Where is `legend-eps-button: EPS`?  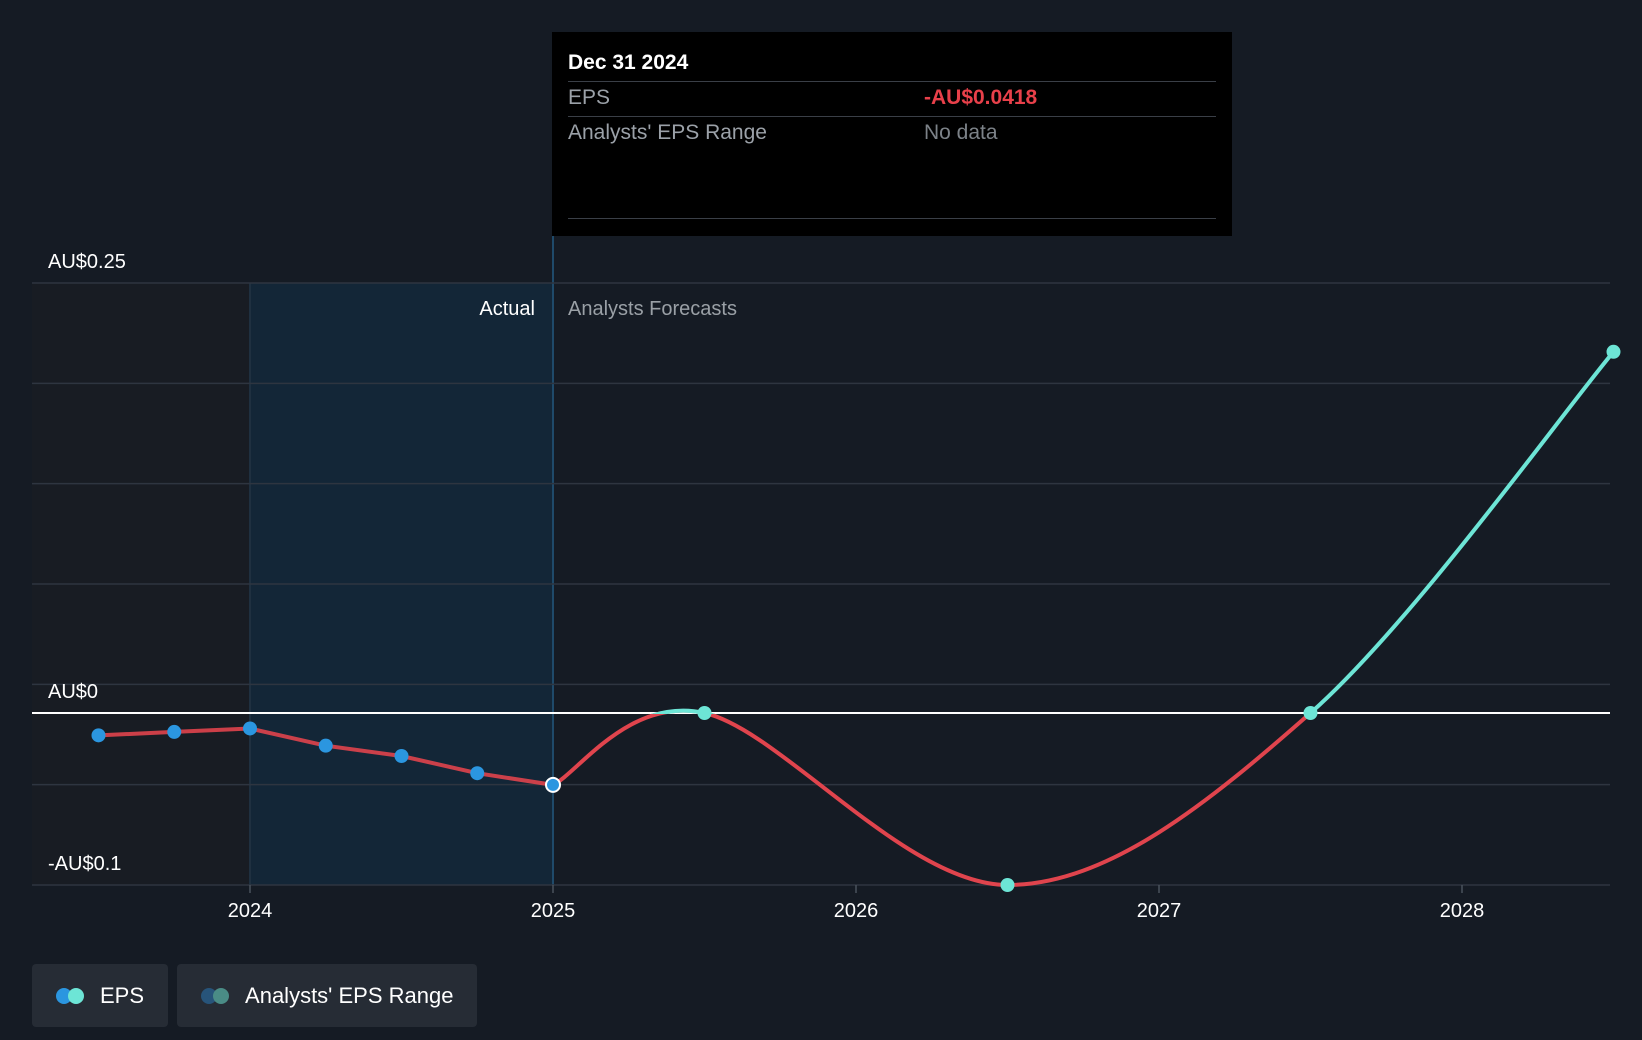
legend-eps-button: EPS is located at coordinates (100, 995).